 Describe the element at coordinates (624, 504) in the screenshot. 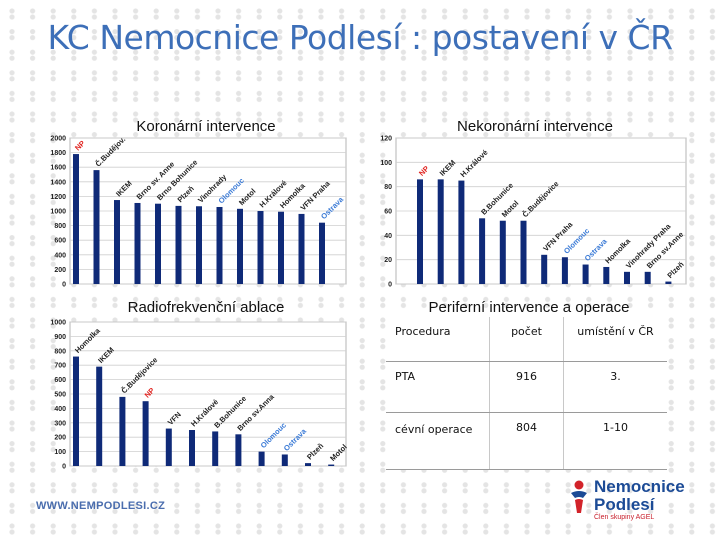

I see `logo-line-2: Podlesí` at that location.